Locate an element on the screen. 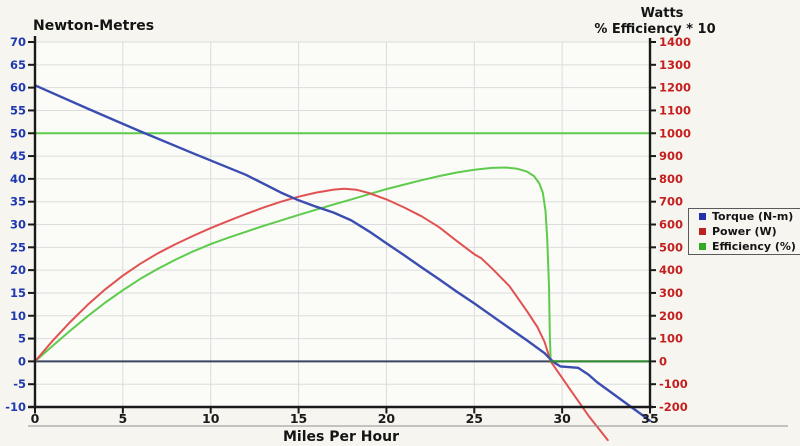  right-tick-label: 200 is located at coordinates (671, 316).